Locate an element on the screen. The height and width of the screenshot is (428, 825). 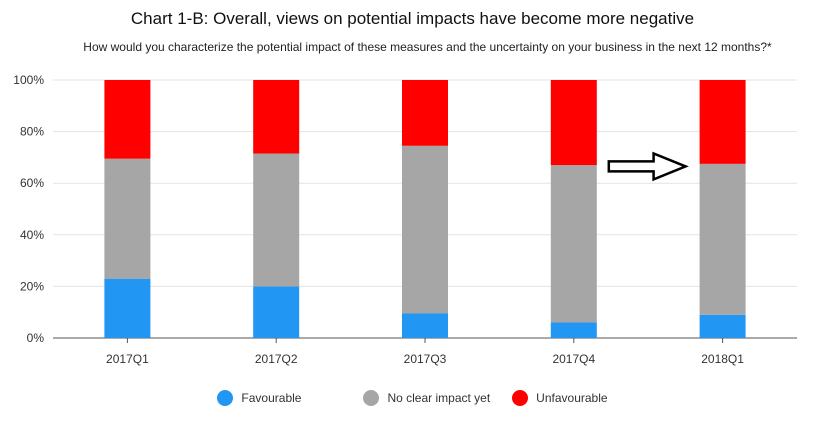
bar-segment-unfavourable-2017q1 is located at coordinates (127, 119).